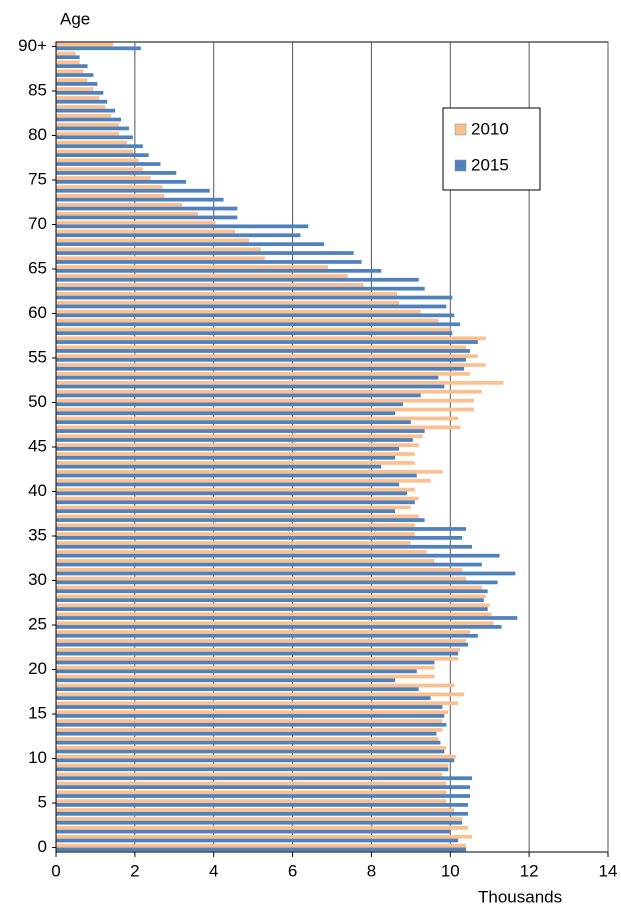 The width and height of the screenshot is (621, 909). Describe the element at coordinates (37, 757) in the screenshot. I see `y-tick-label: 10` at that location.